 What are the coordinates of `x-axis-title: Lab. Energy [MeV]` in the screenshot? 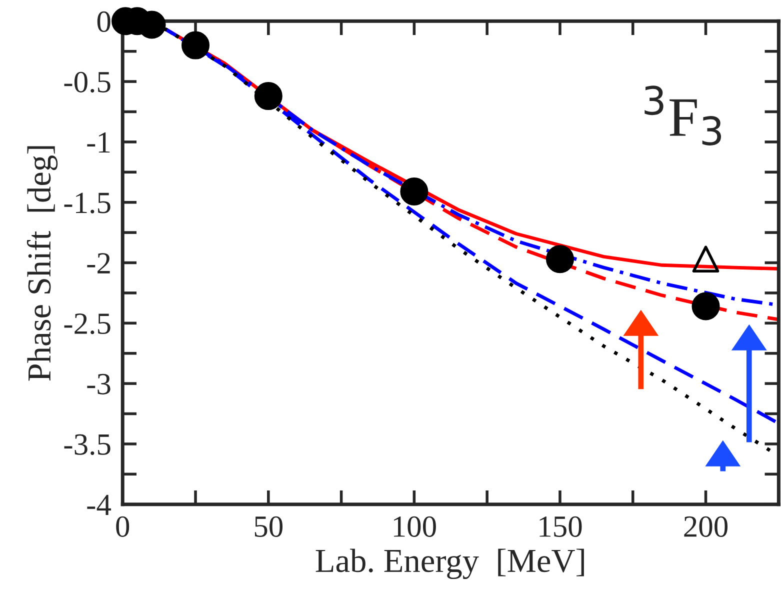 It's located at (450, 564).